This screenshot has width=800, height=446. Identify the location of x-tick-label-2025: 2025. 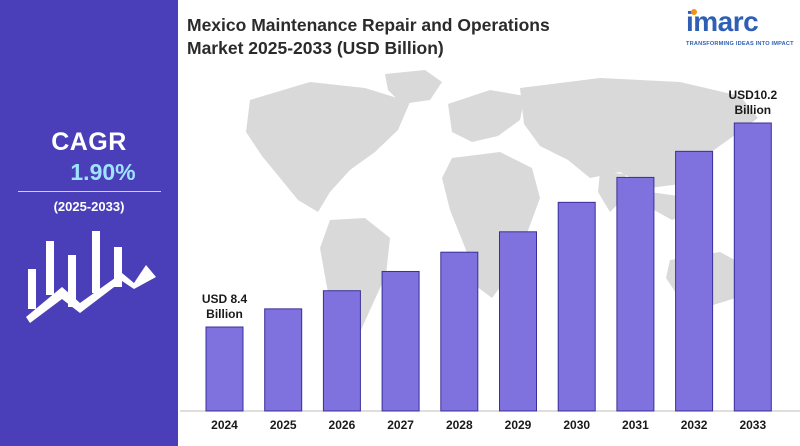
(283, 425).